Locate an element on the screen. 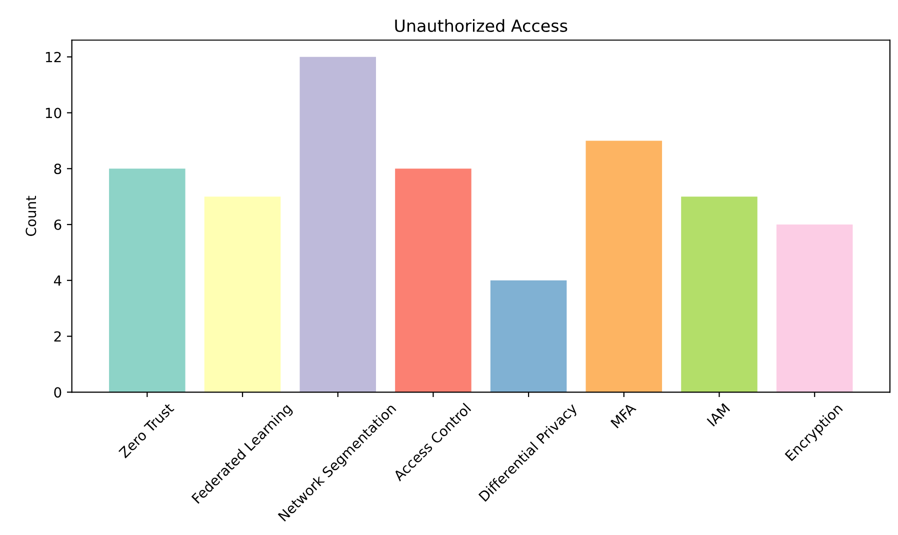 The width and height of the screenshot is (898, 535). y-tick-label: 6 is located at coordinates (58, 224).